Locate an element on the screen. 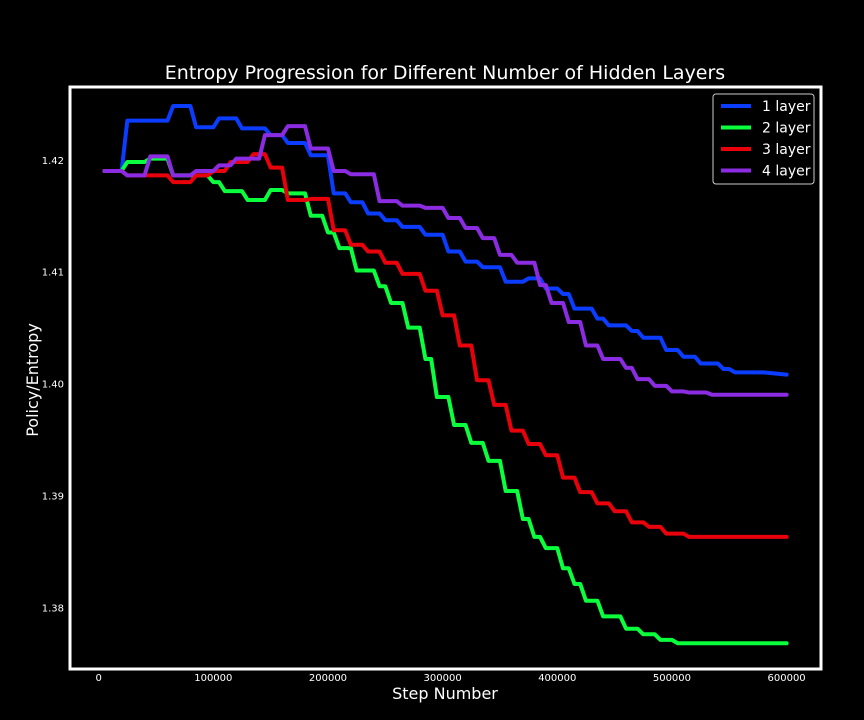 The image size is (864, 720). x-tick-label: 600000 is located at coordinates (787, 678).